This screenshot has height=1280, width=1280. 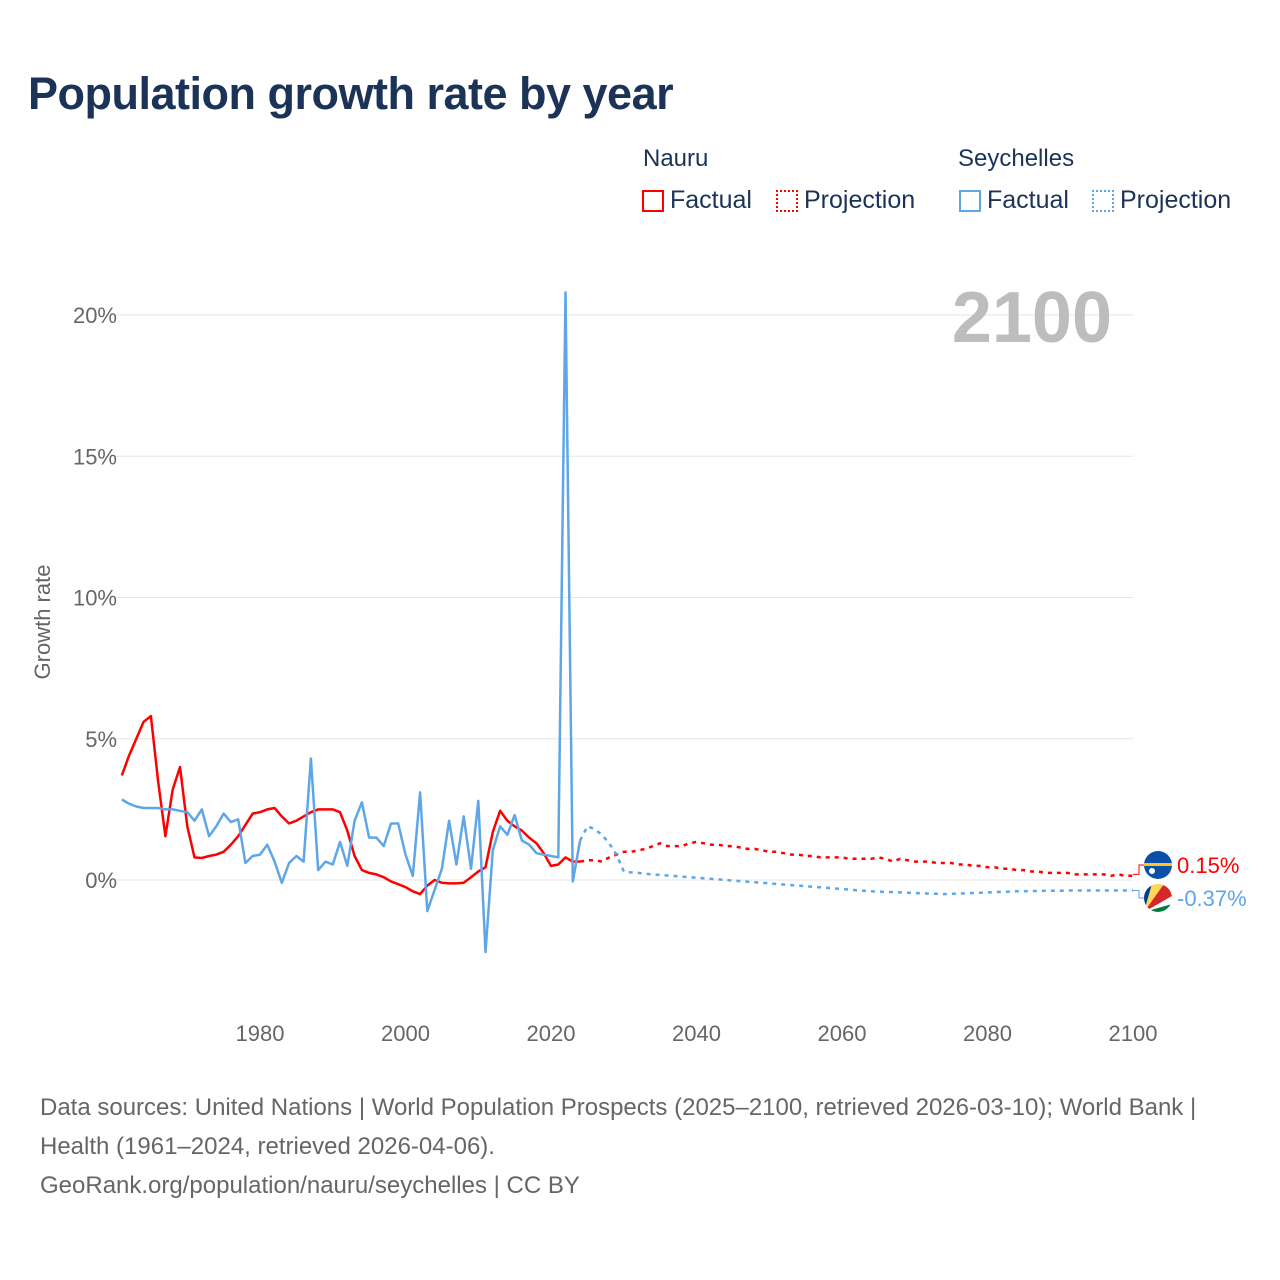 I want to click on seychelles-connector, so click(x=1138, y=894).